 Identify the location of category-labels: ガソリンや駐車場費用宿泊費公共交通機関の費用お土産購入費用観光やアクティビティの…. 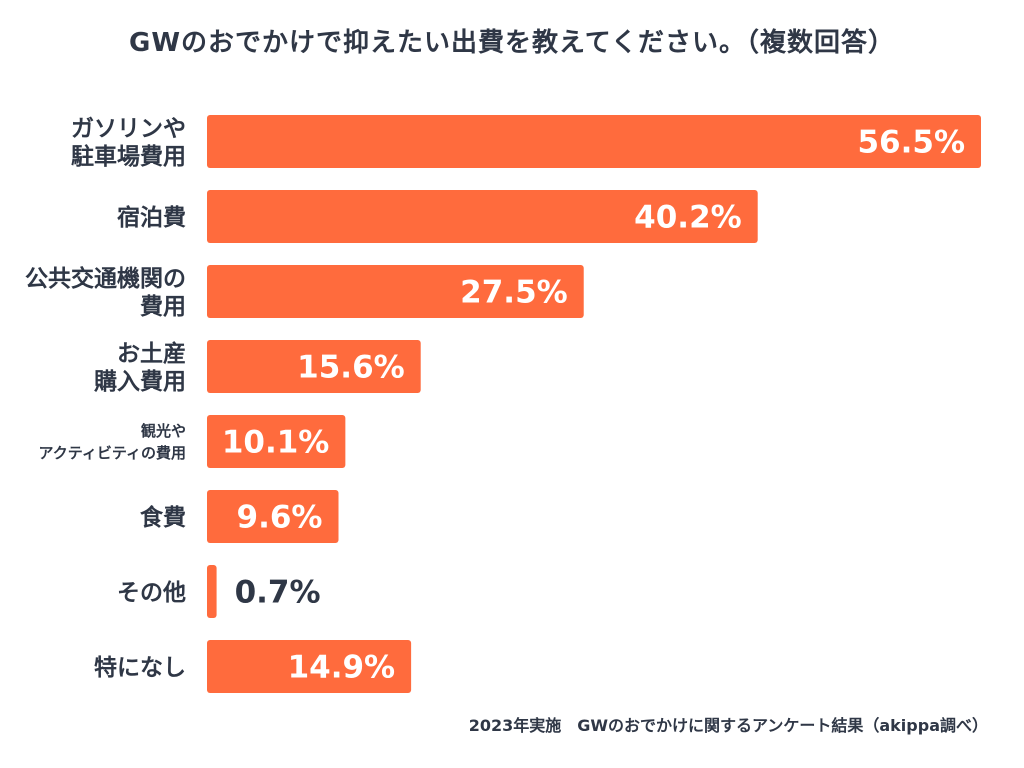
(105, 398).